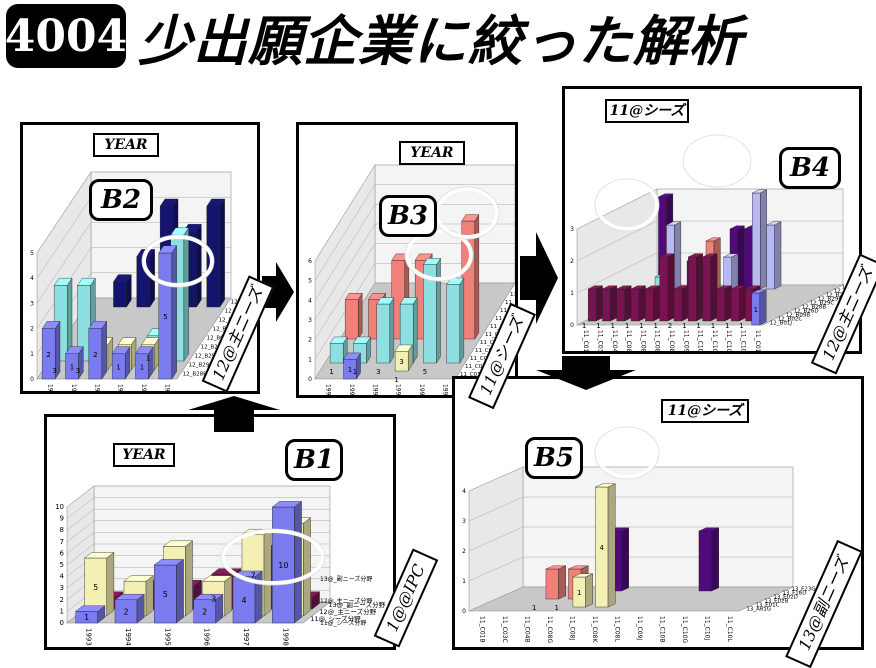 This screenshot has width=876, height=668. I want to click on chart-b2-category-label: 1998, so click(166, 388).